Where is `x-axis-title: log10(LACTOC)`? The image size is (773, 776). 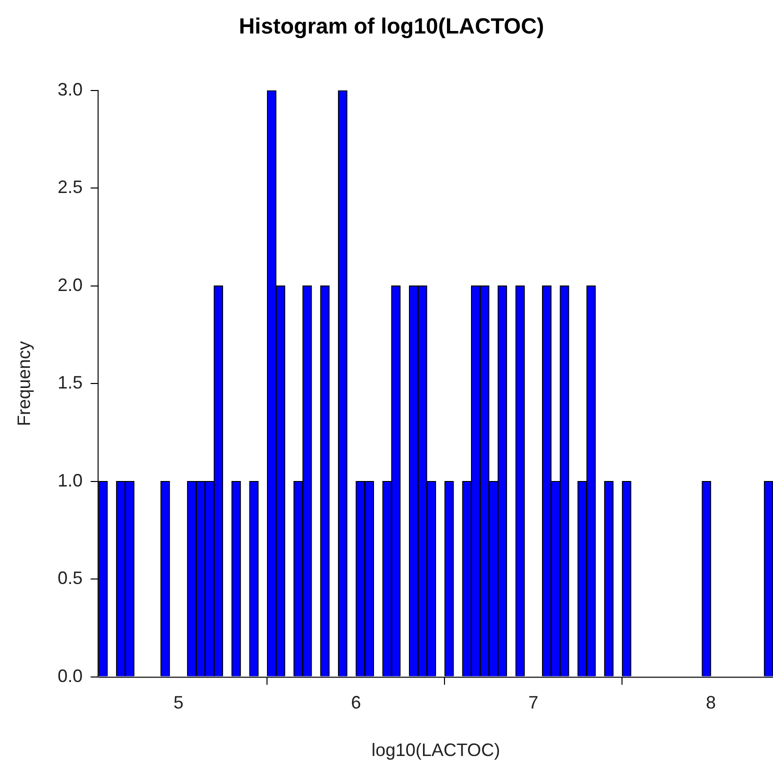 x-axis-title: log10(LACTOC) is located at coordinates (435, 750).